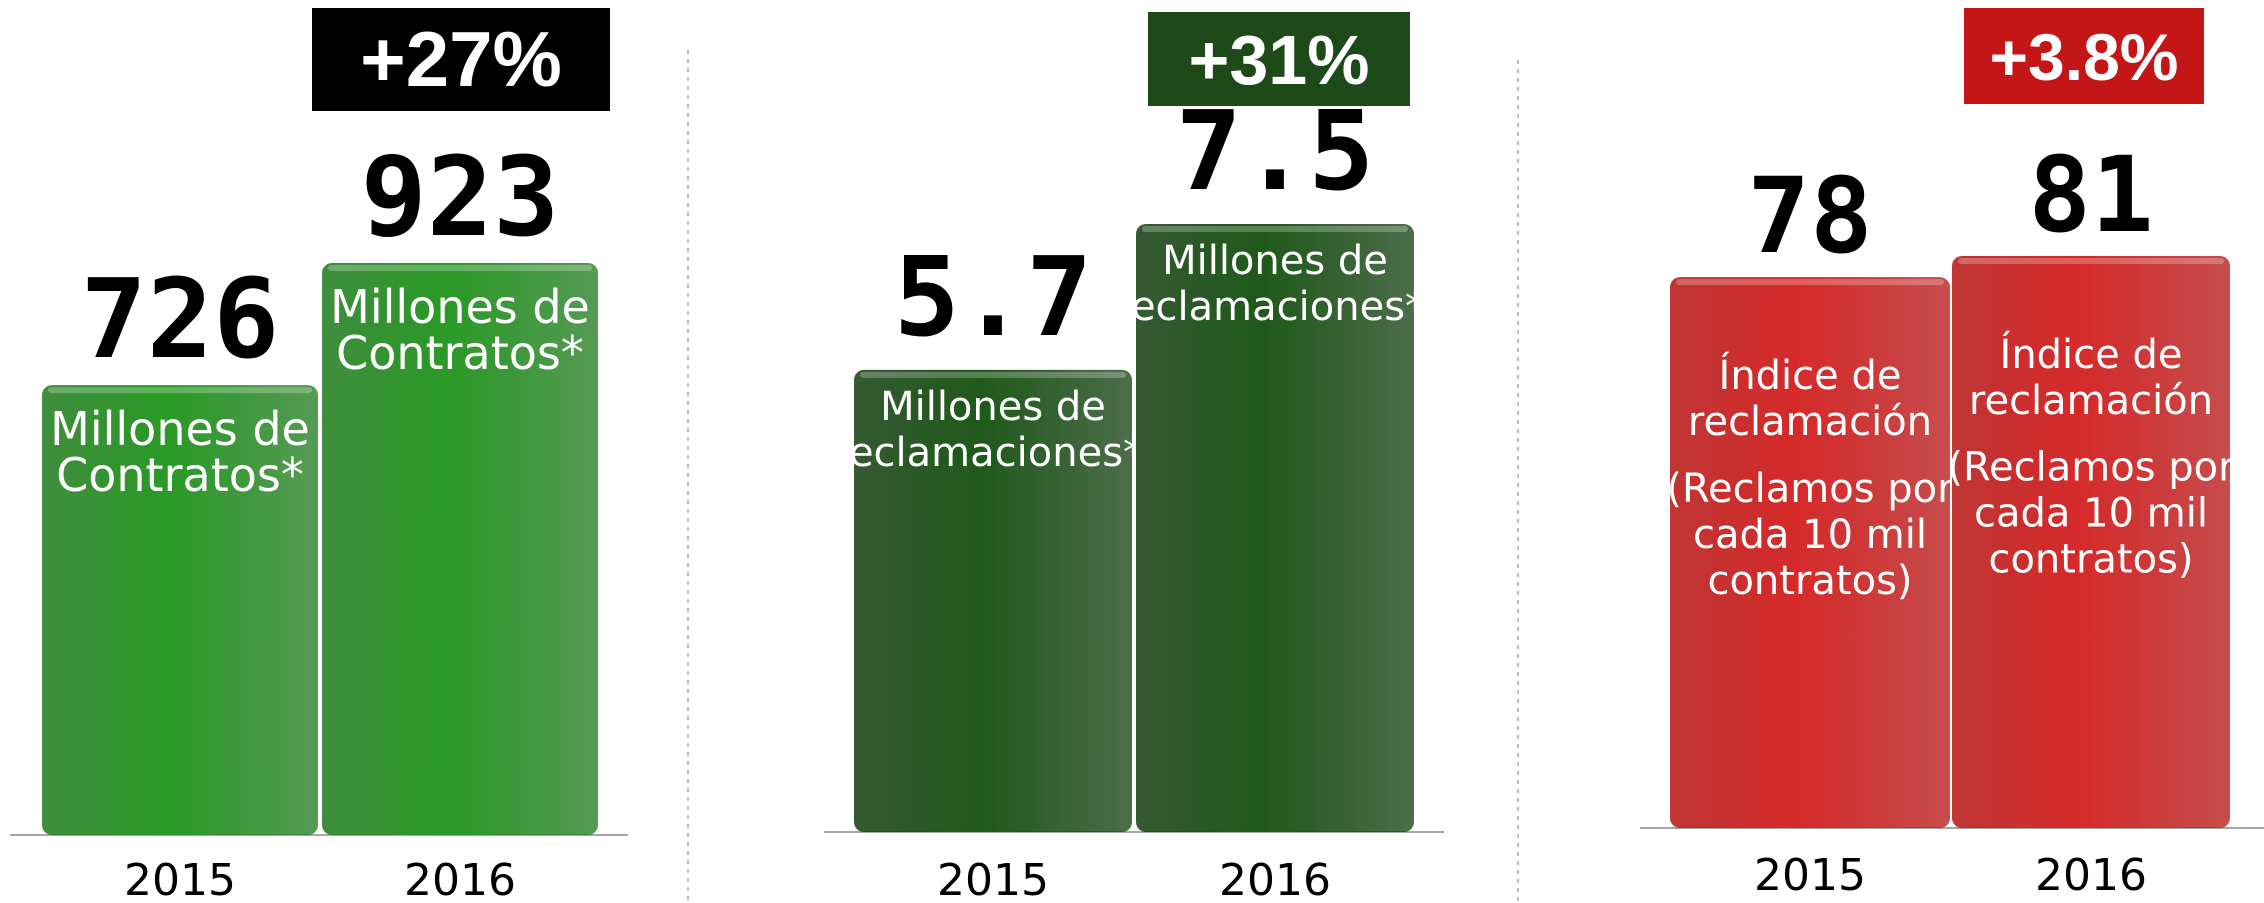 This screenshot has height=903, width=2264. I want to click on change-badge-text: +27%, so click(461, 59).